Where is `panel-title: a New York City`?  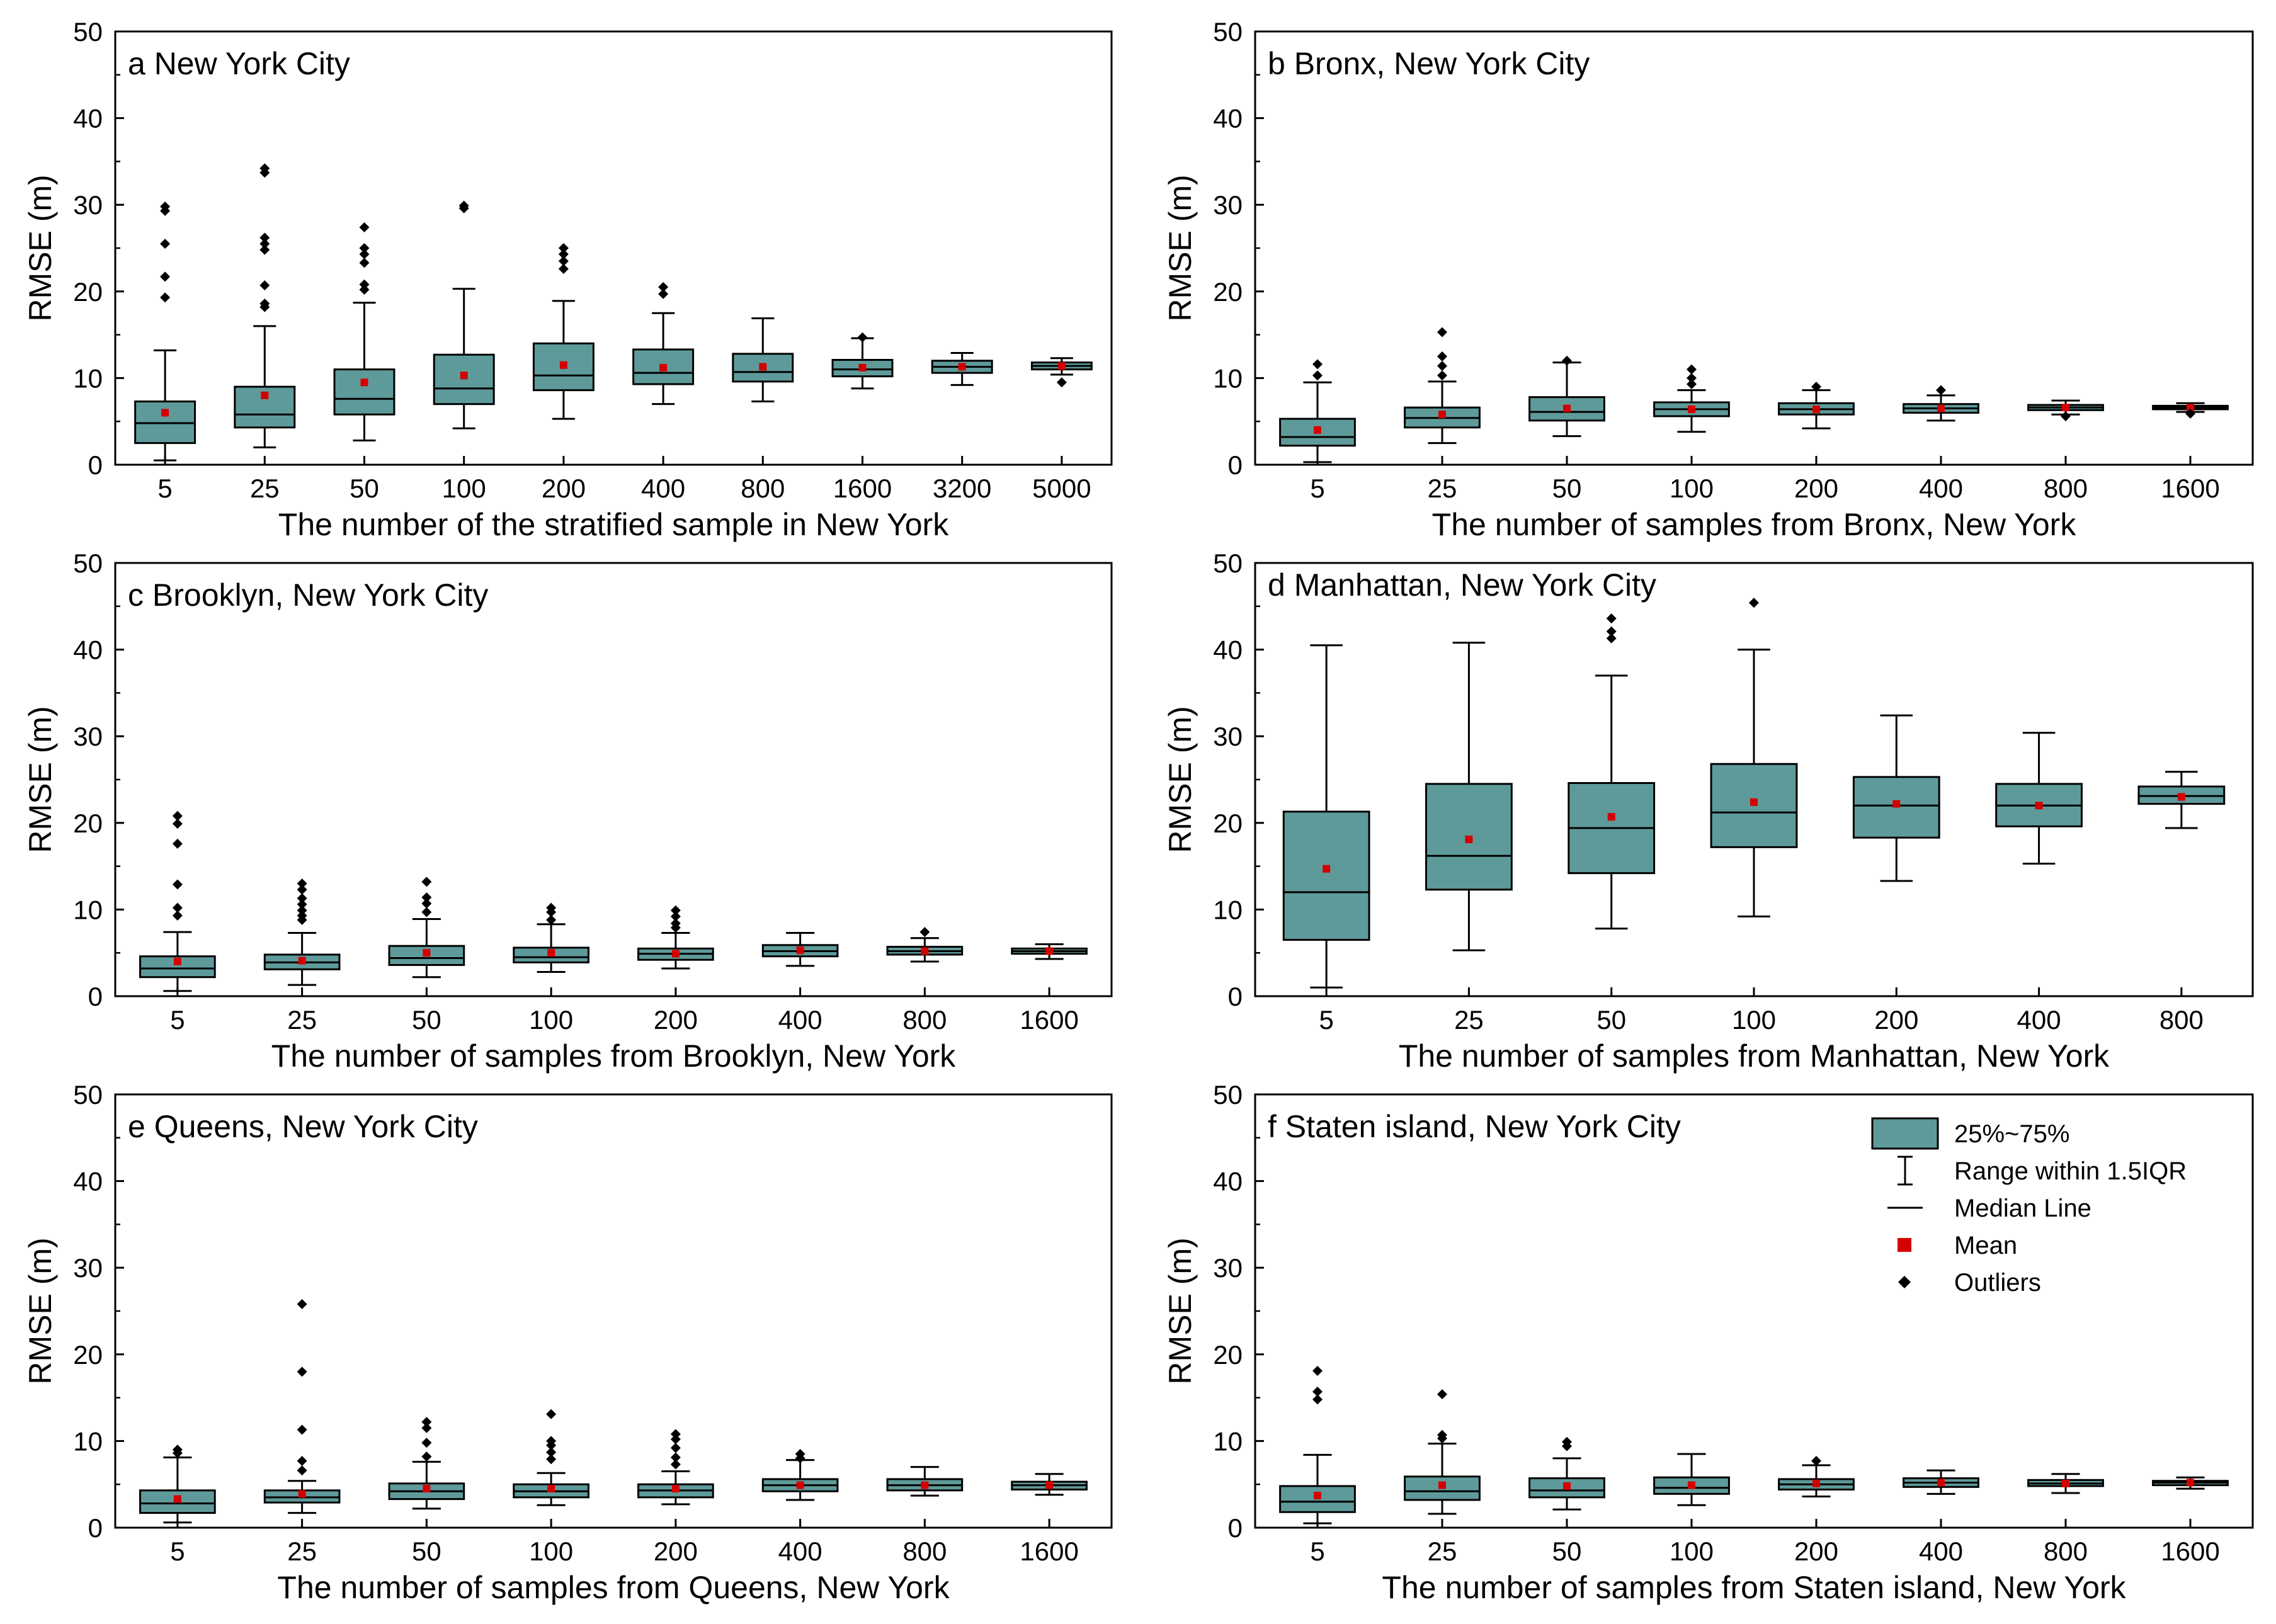
panel-title: a New York City is located at coordinates (239, 64).